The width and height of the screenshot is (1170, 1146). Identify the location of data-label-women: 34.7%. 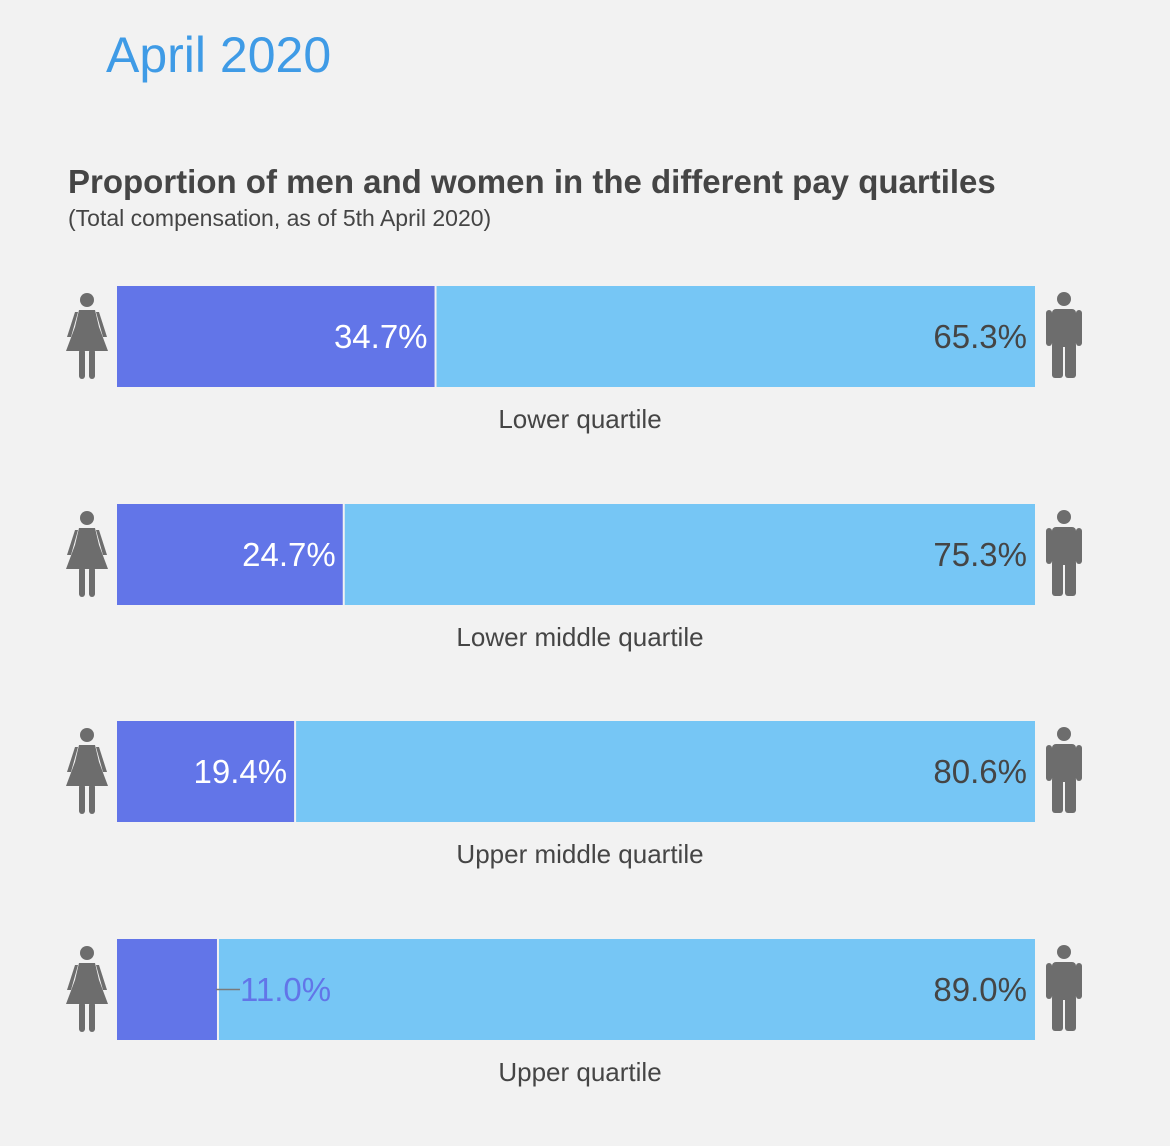
(381, 336).